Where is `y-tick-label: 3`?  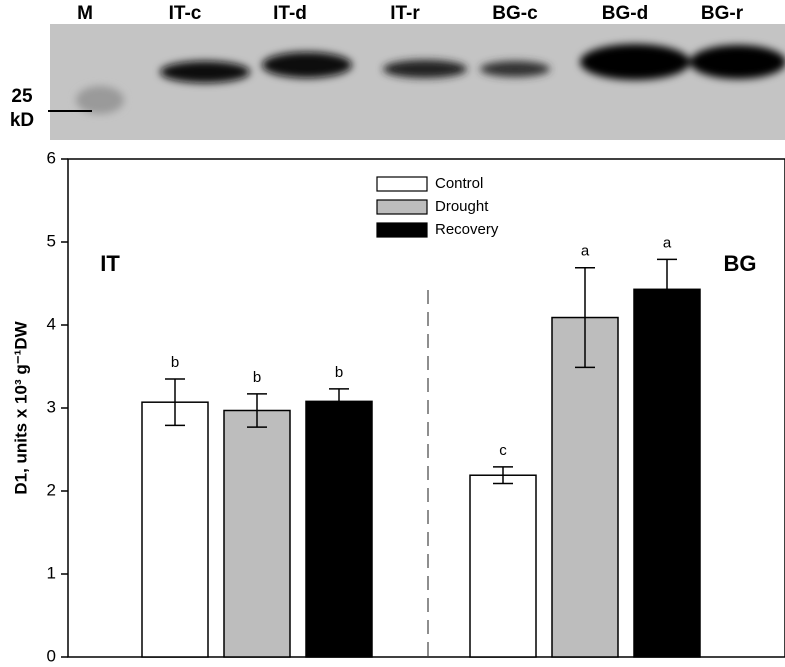
y-tick-label: 3 is located at coordinates (51, 406).